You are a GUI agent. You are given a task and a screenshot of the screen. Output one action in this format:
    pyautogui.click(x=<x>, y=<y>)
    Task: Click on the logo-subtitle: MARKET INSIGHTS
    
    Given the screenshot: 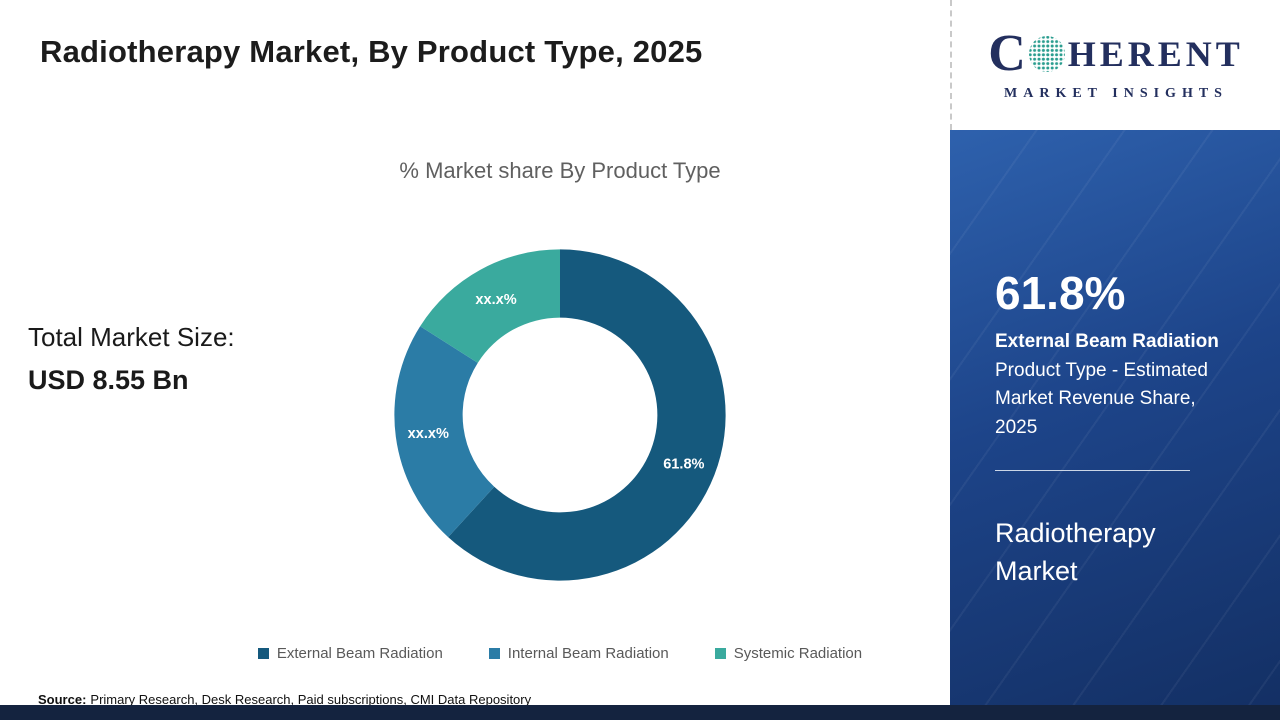 What is the action you would take?
    pyautogui.click(x=1116, y=93)
    